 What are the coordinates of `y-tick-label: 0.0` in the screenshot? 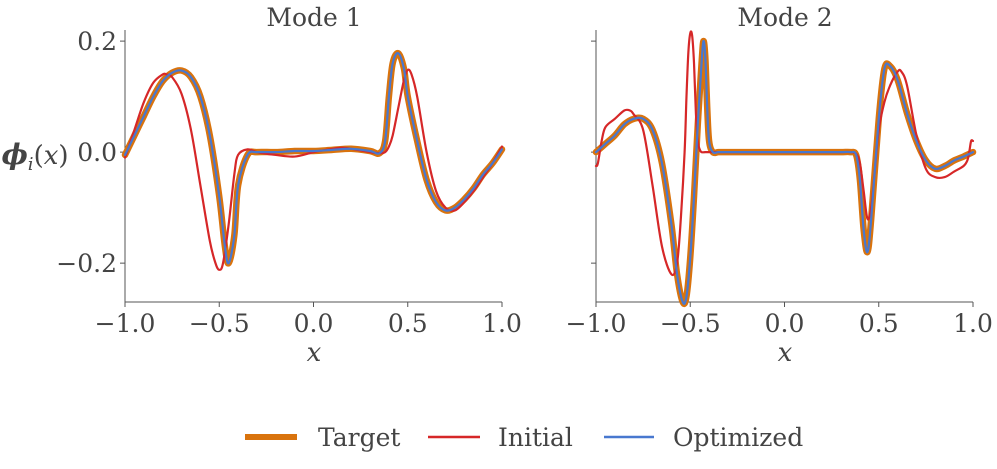 It's located at (97, 152).